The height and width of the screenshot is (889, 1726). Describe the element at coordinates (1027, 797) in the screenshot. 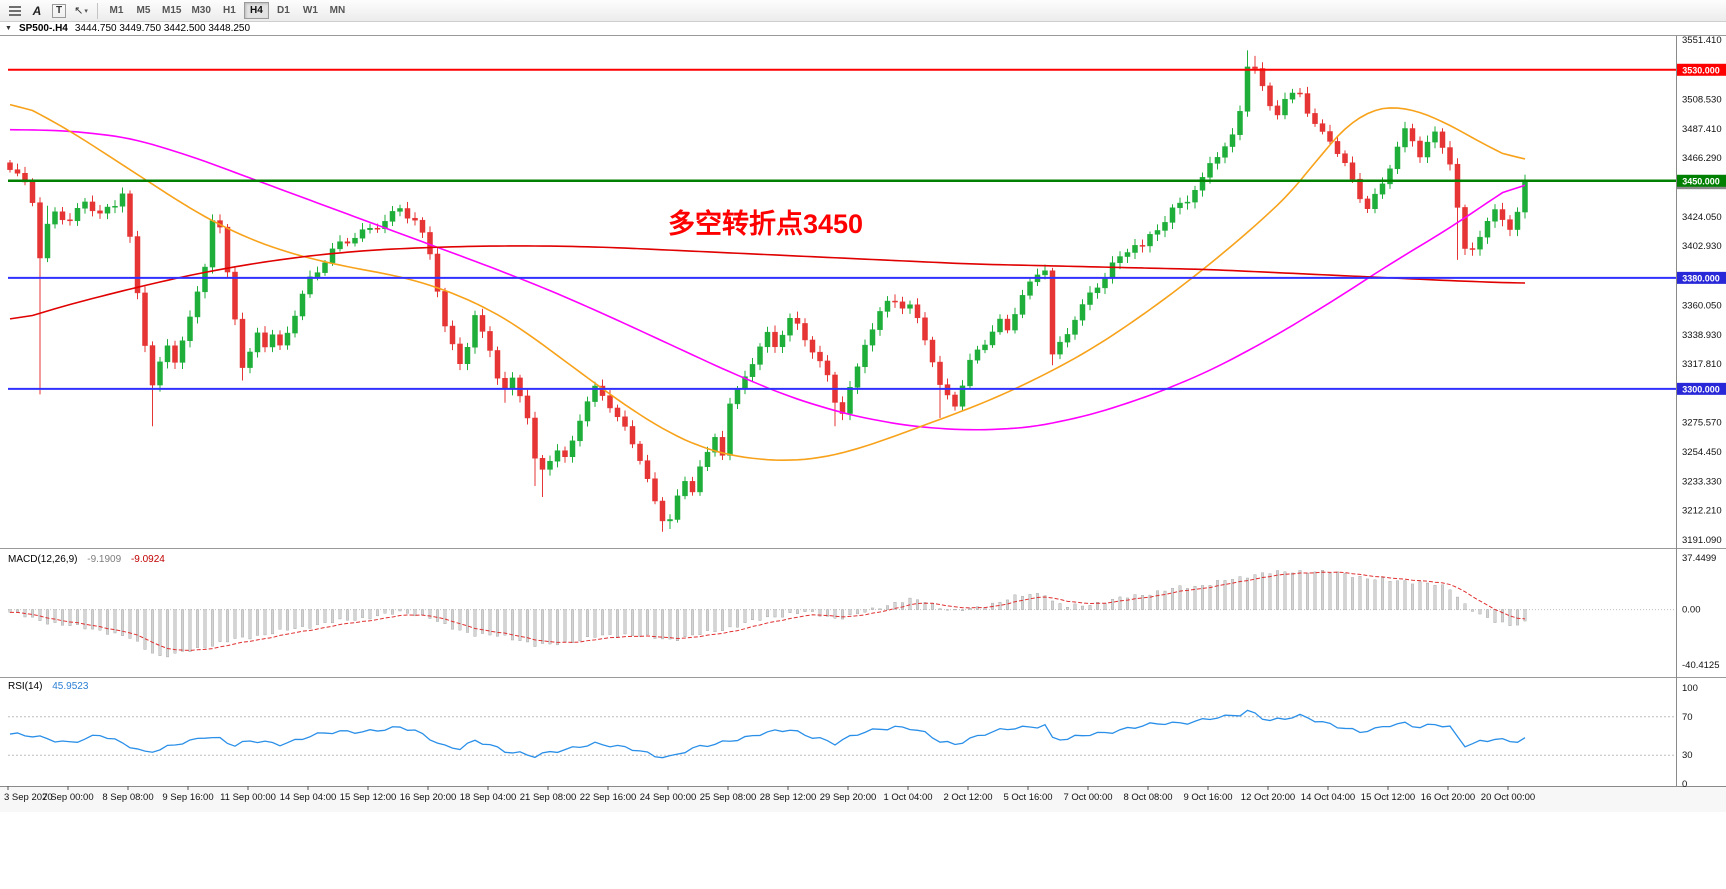

I see `time-label: 5 Oct 16:00` at that location.